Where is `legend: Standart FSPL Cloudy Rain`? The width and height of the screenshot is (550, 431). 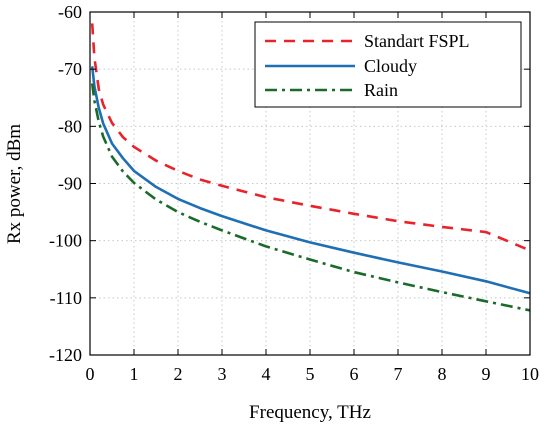 legend: Standart FSPL Cloudy Rain is located at coordinates (388, 64).